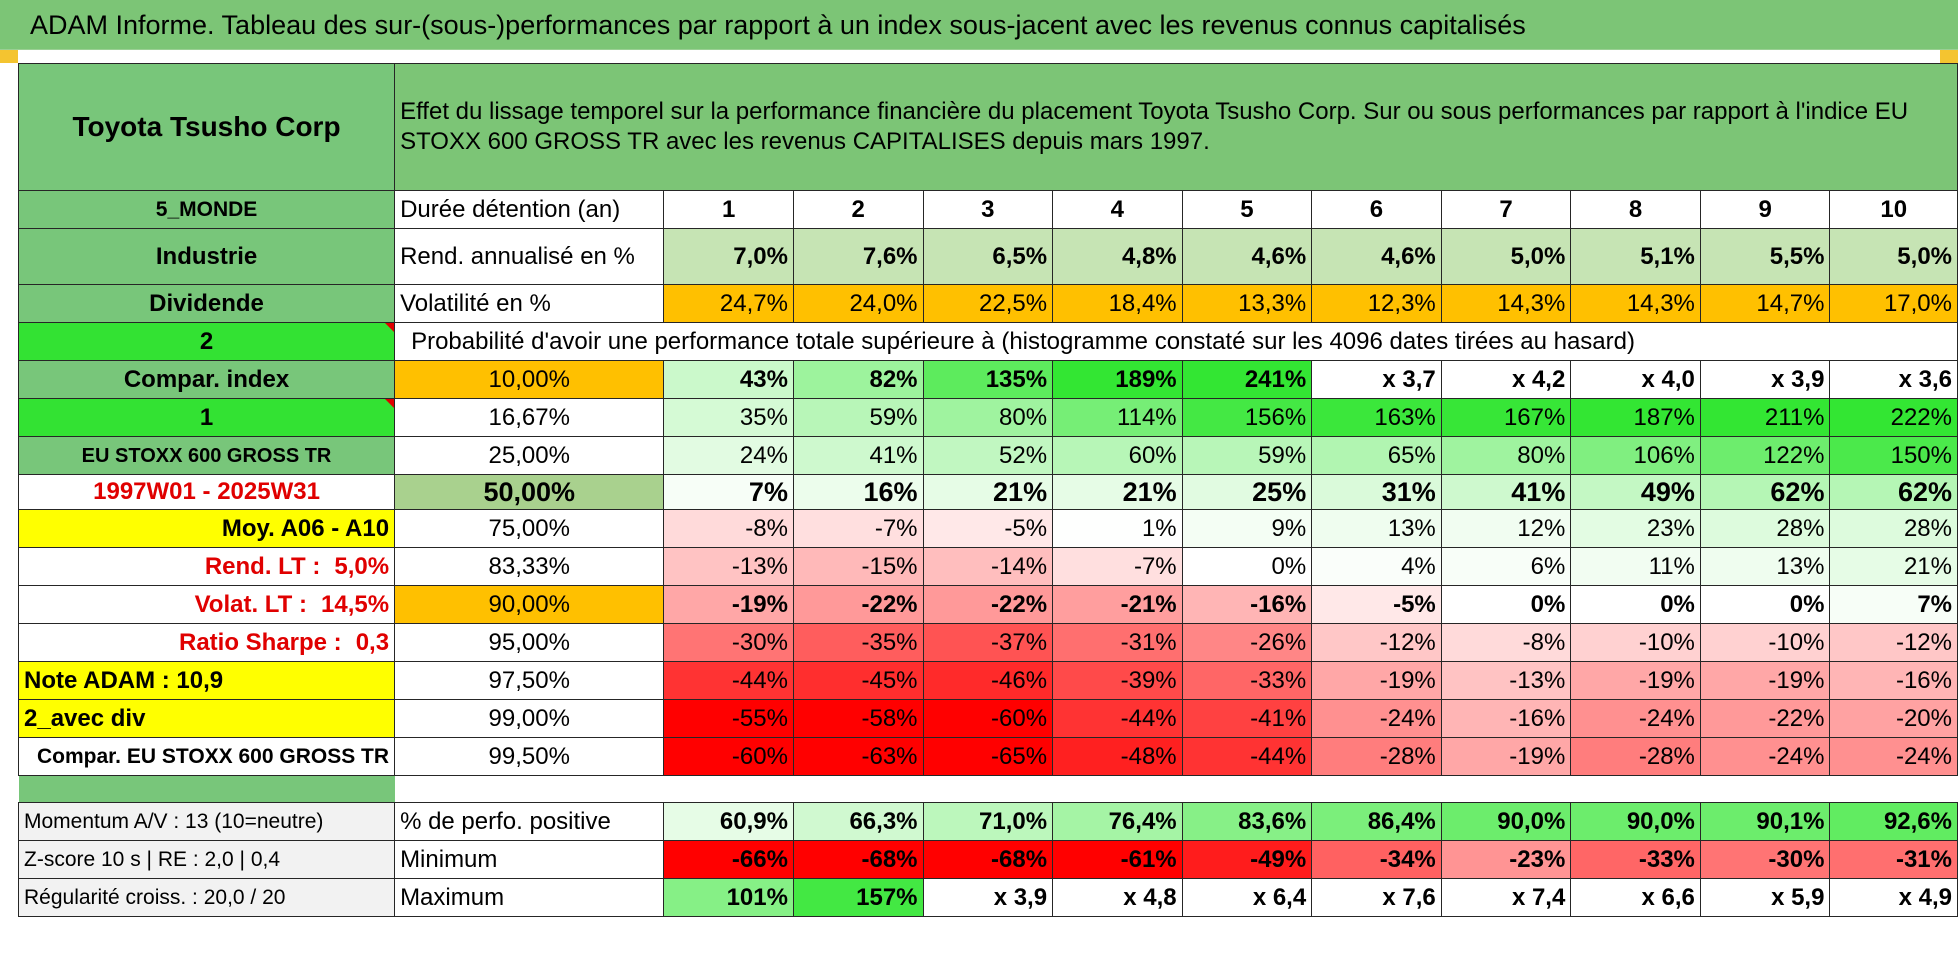 Image resolution: width=1958 pixels, height=977 pixels. Describe the element at coordinates (728, 642) in the screenshot. I see `quantile-value-cell: -30%` at that location.